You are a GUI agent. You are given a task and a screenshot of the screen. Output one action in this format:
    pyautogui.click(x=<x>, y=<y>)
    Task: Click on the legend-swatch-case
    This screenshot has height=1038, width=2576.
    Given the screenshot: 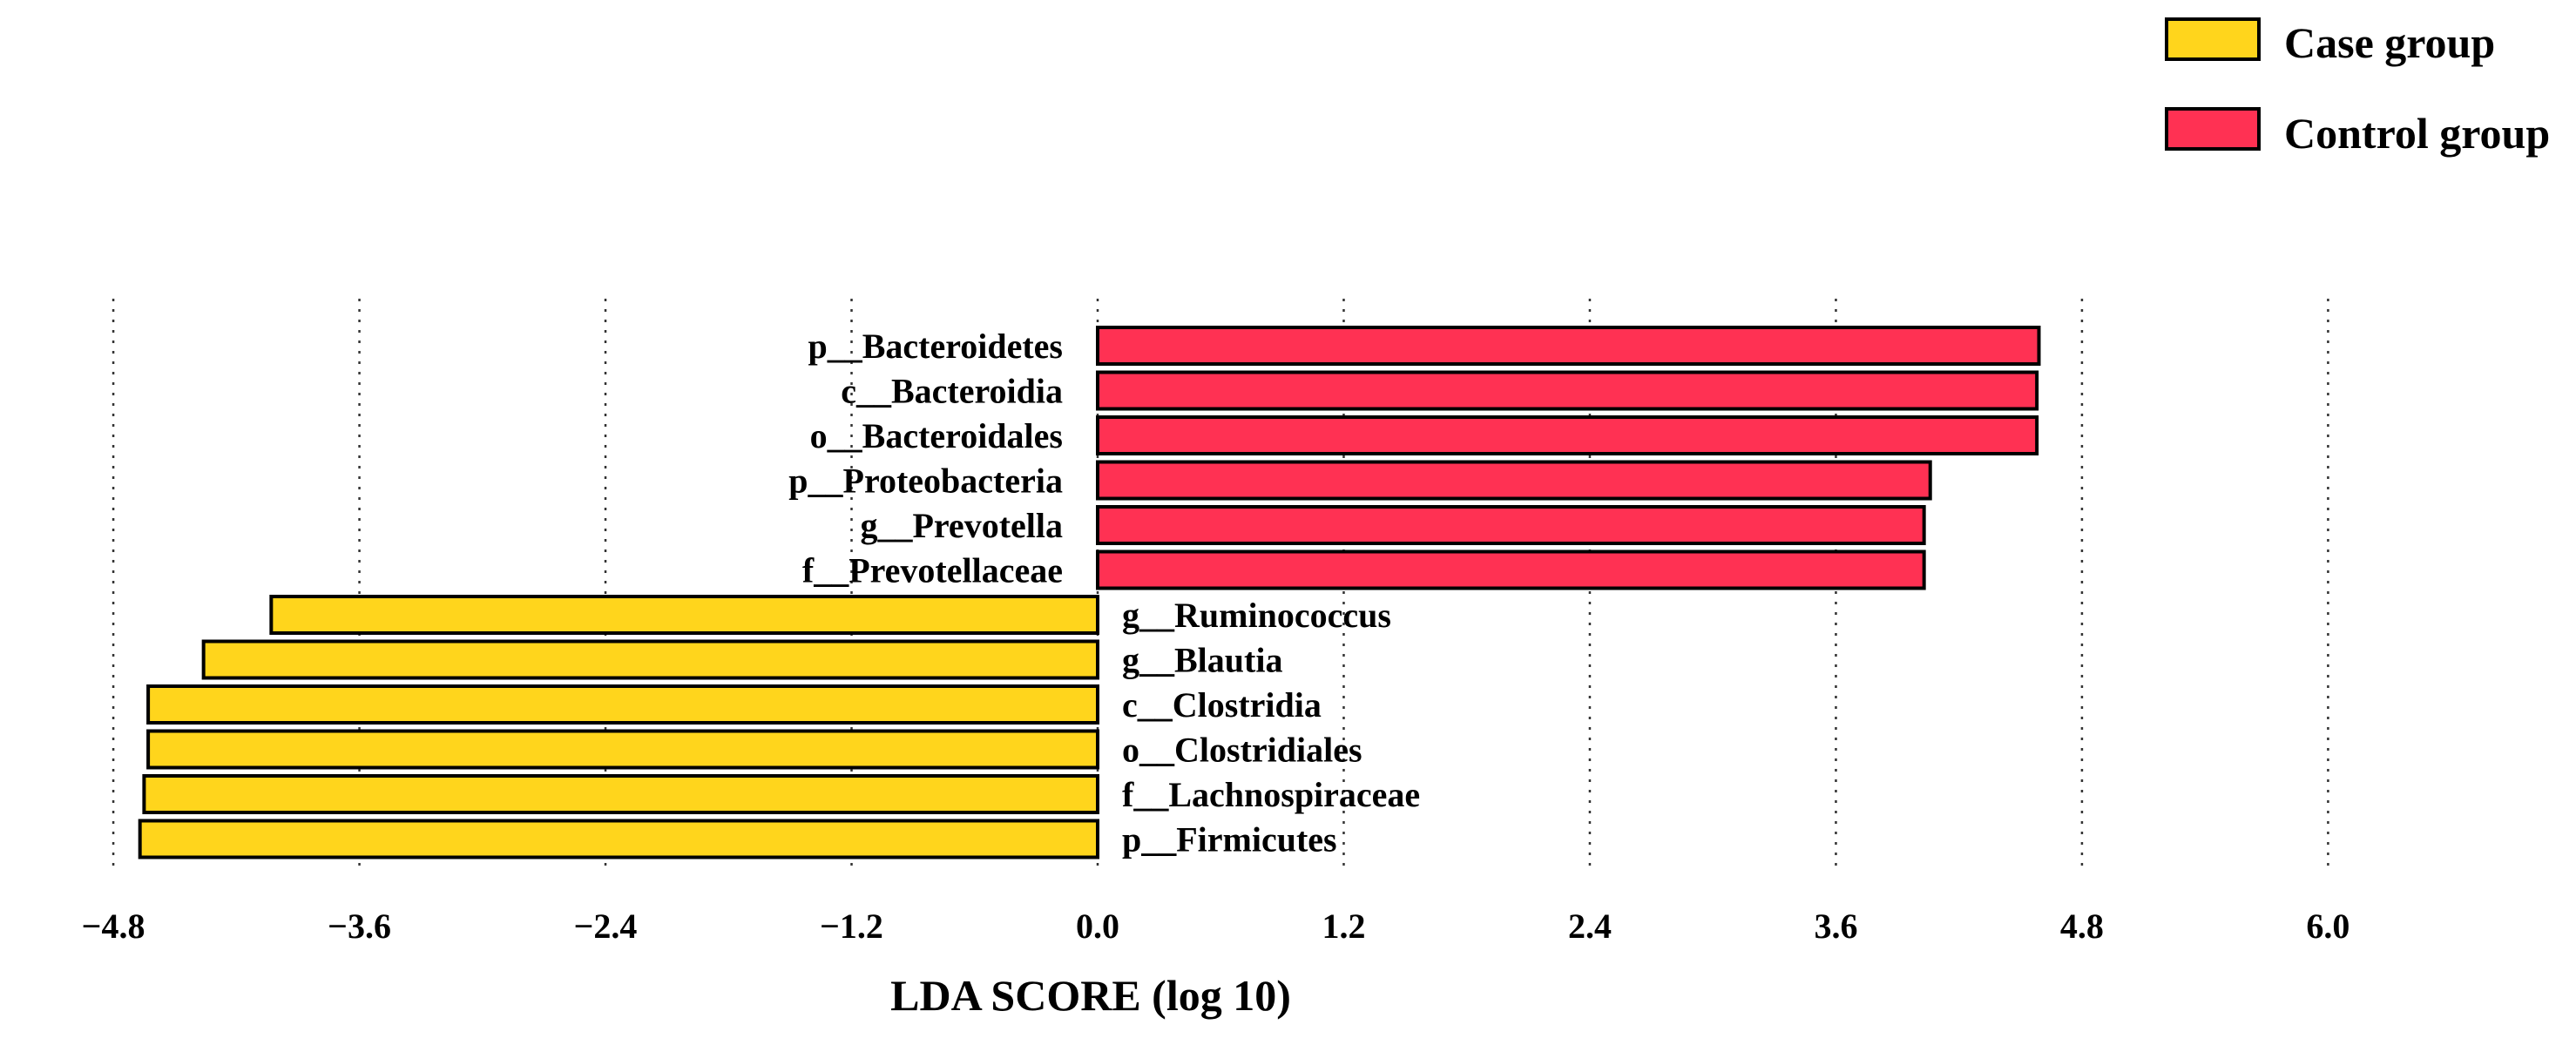 What is the action you would take?
    pyautogui.click(x=2213, y=39)
    